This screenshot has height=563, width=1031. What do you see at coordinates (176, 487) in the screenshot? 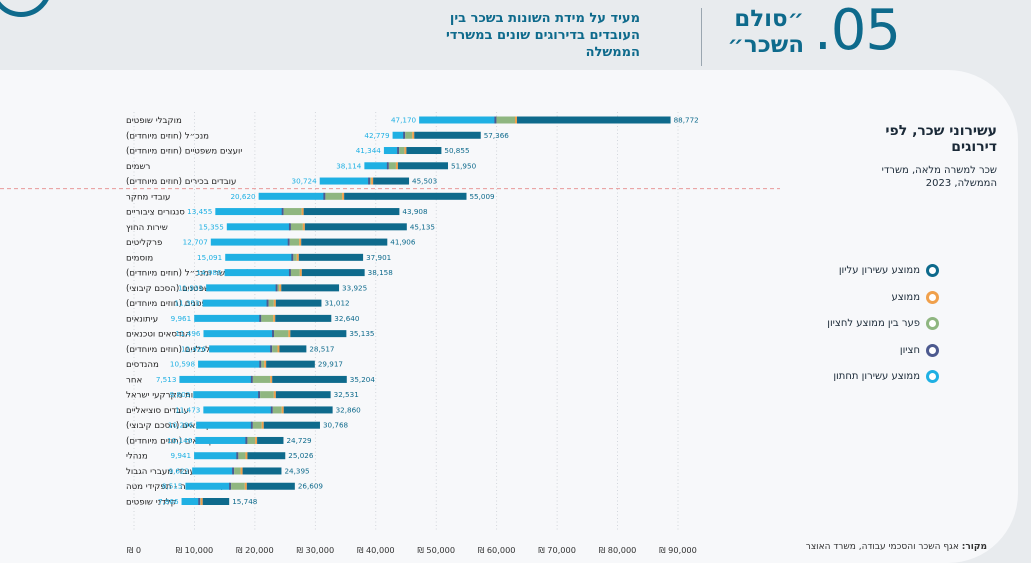
I see `category-label: עובדי הוראה - תפקידי מטה` at bounding box center [176, 487].